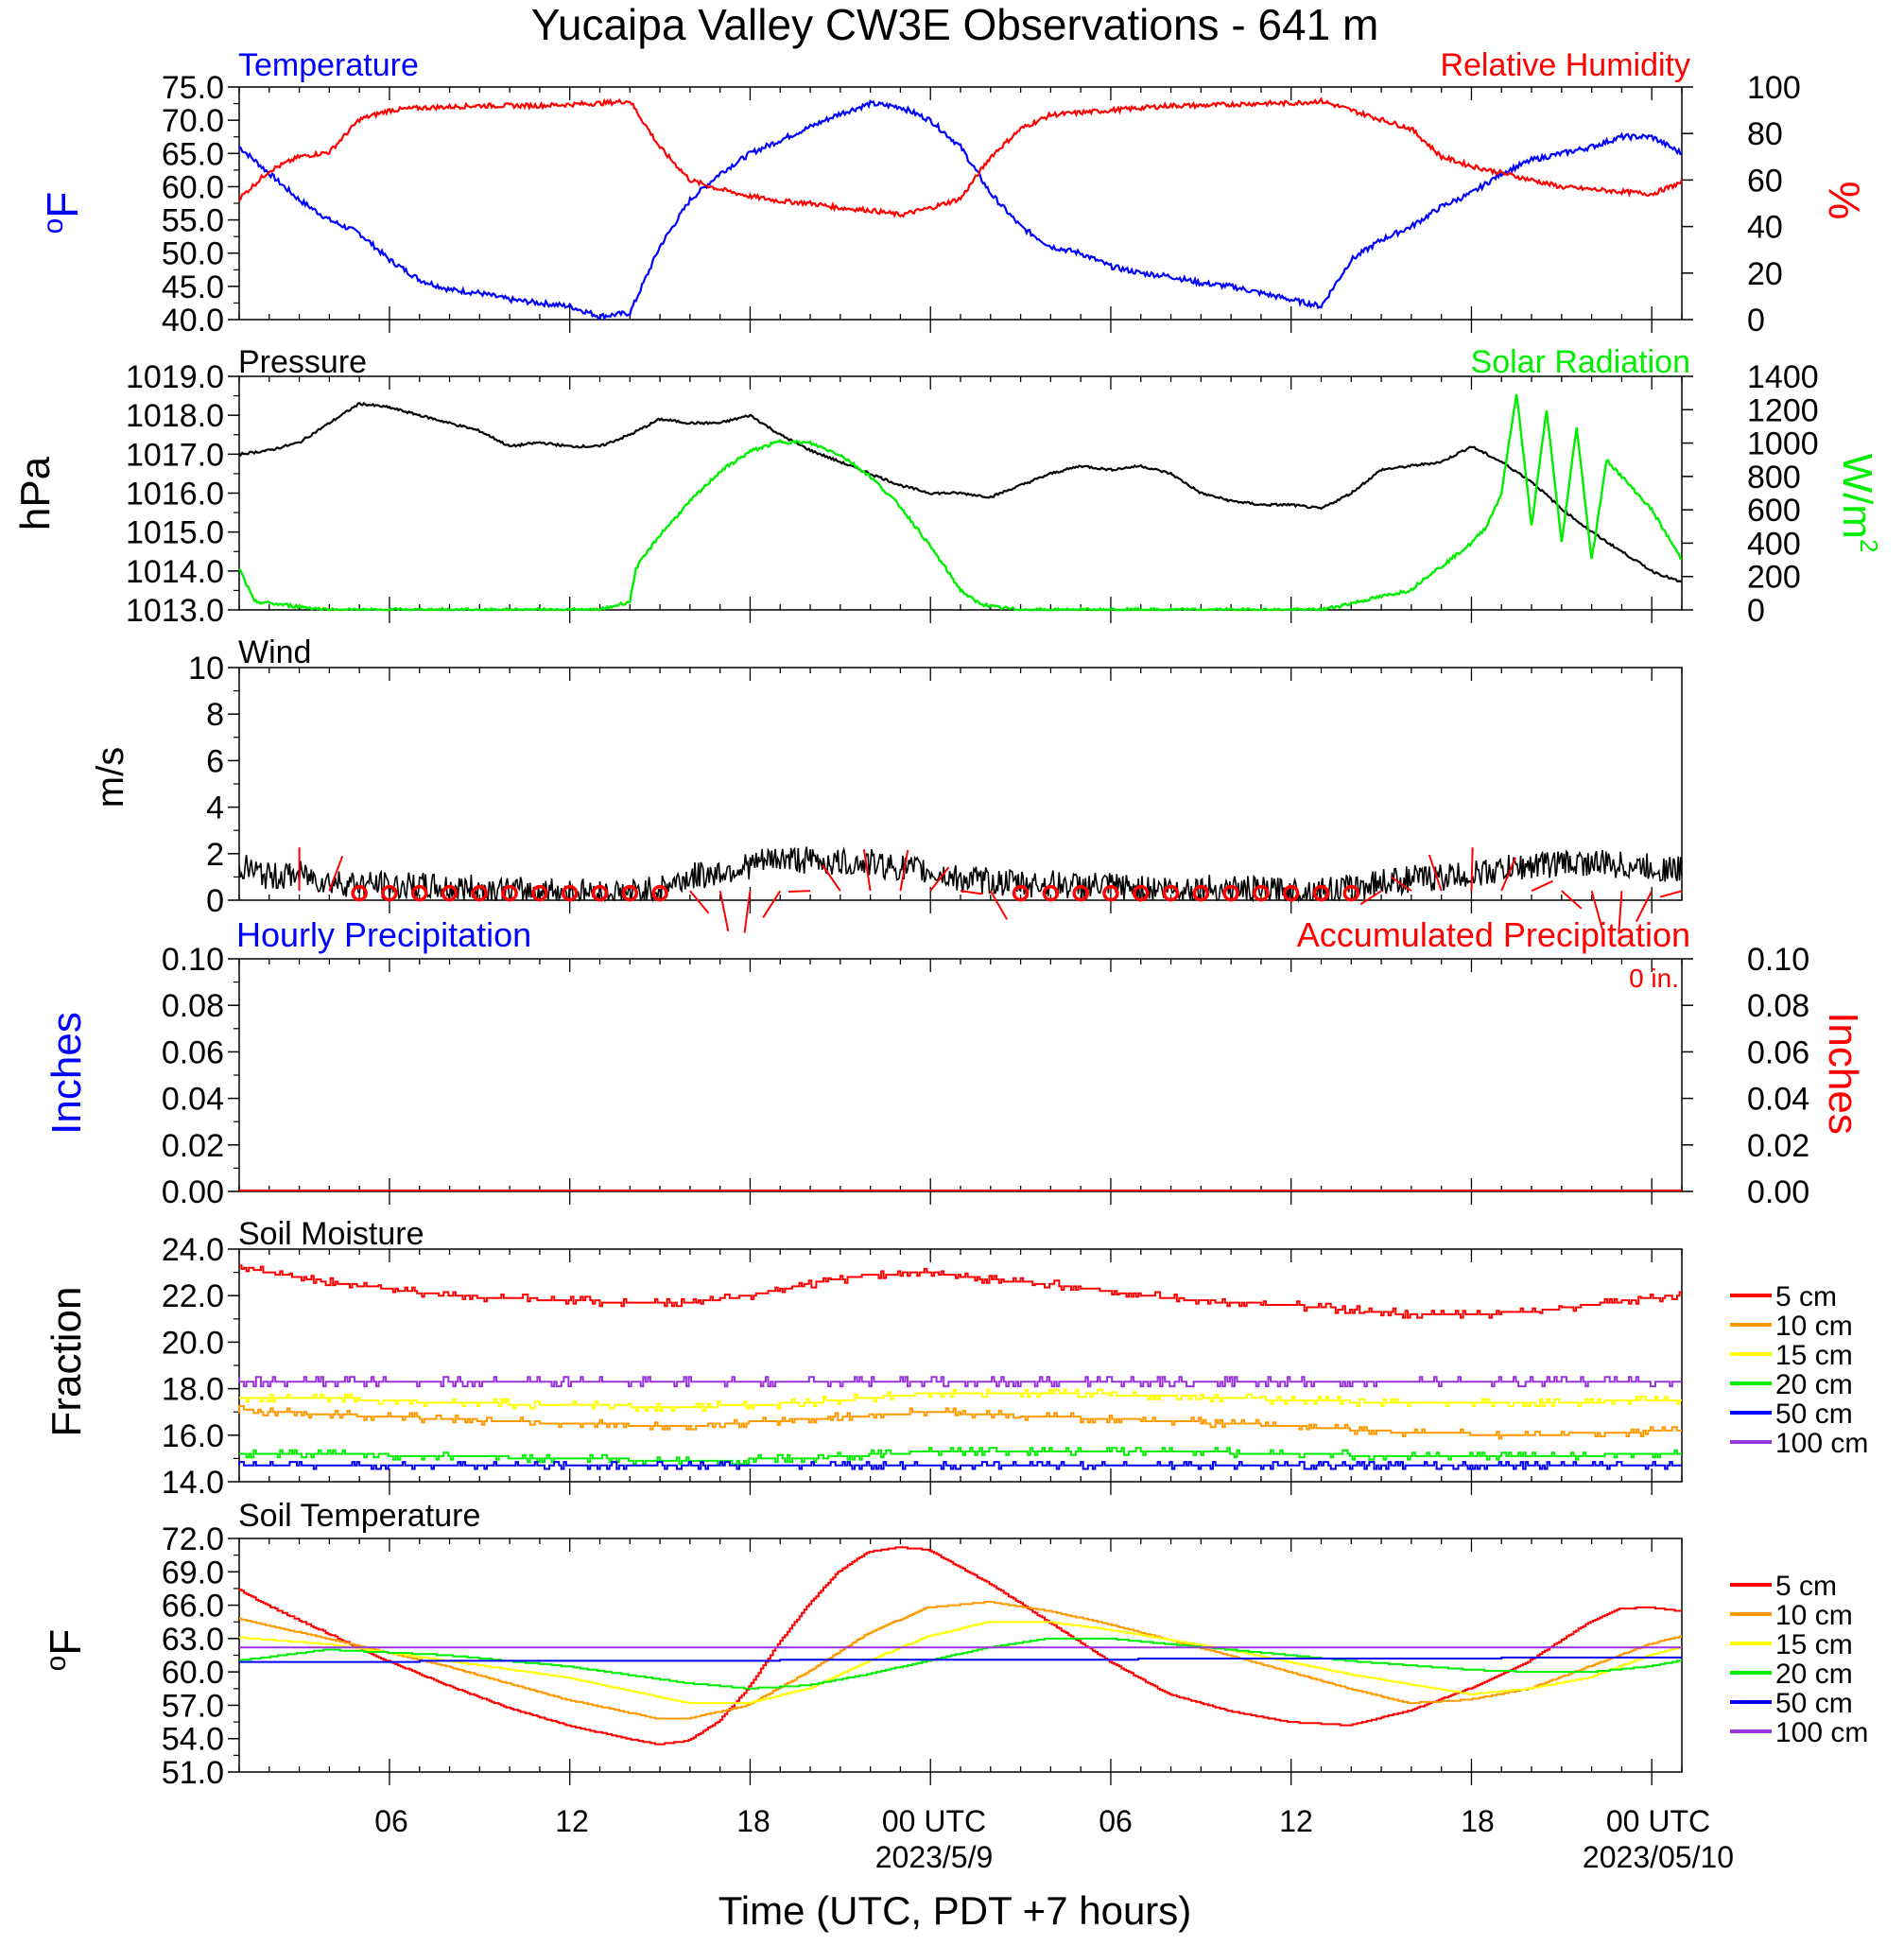 This screenshot has height=1946, width=1904. What do you see at coordinates (1814, 1704) in the screenshot?
I see `soil-temp-legend-label: 50 cm` at bounding box center [1814, 1704].